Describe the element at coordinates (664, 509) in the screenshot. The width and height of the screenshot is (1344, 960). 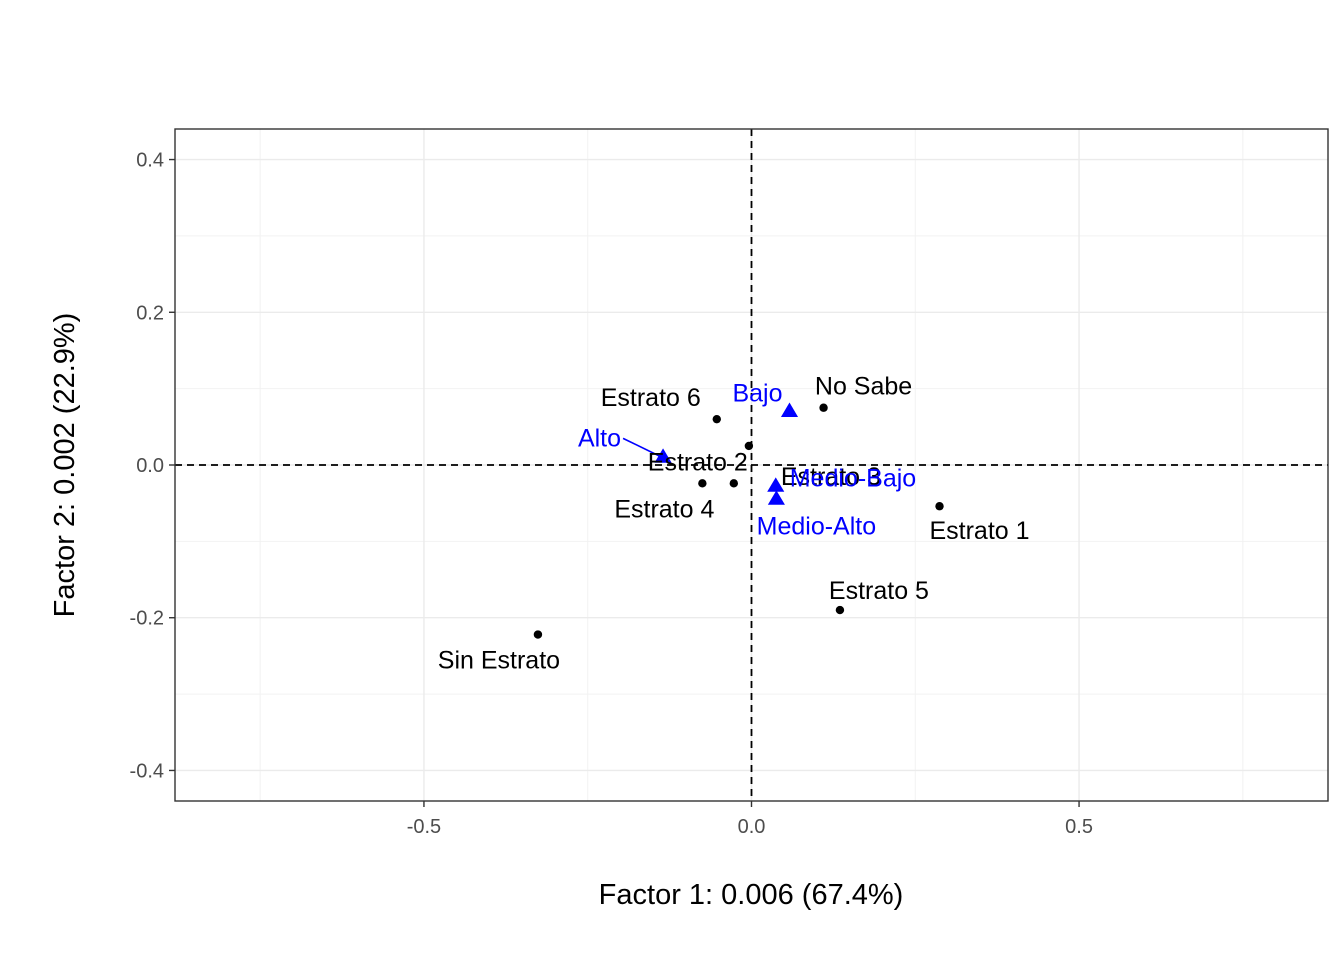
I see `point-label: Estrato 4` at that location.